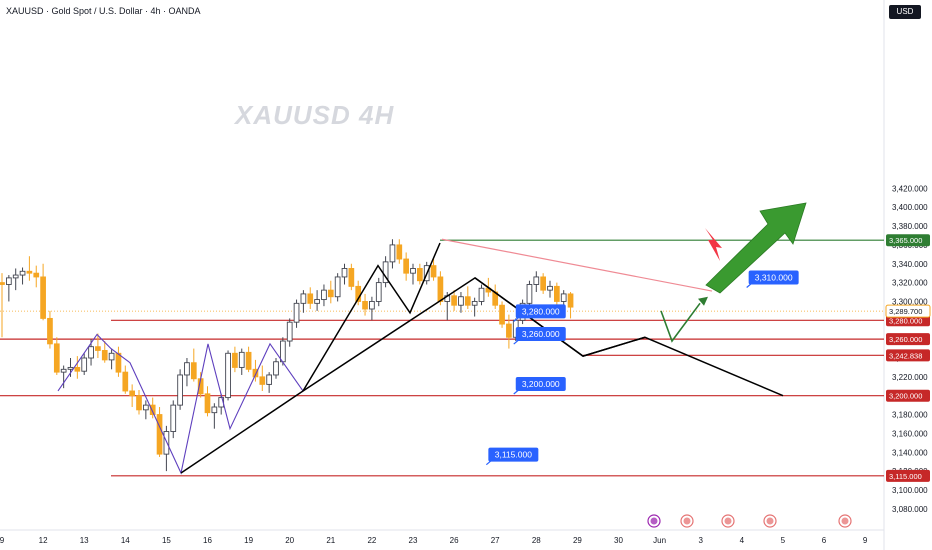  I want to click on y-tick-label: 3,340.000, so click(910, 264).